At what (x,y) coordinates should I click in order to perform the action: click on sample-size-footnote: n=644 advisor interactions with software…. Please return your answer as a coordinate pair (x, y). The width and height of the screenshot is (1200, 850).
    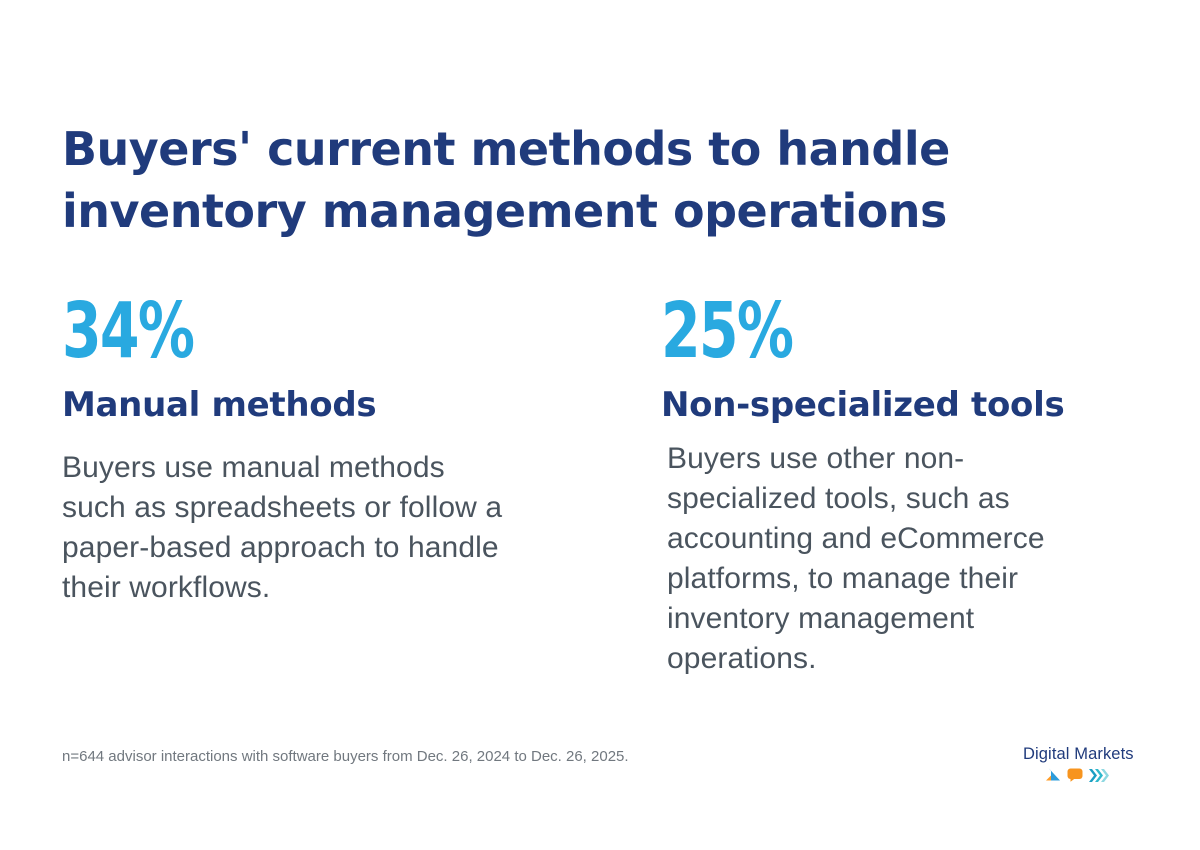
    Looking at the image, I should click on (345, 756).